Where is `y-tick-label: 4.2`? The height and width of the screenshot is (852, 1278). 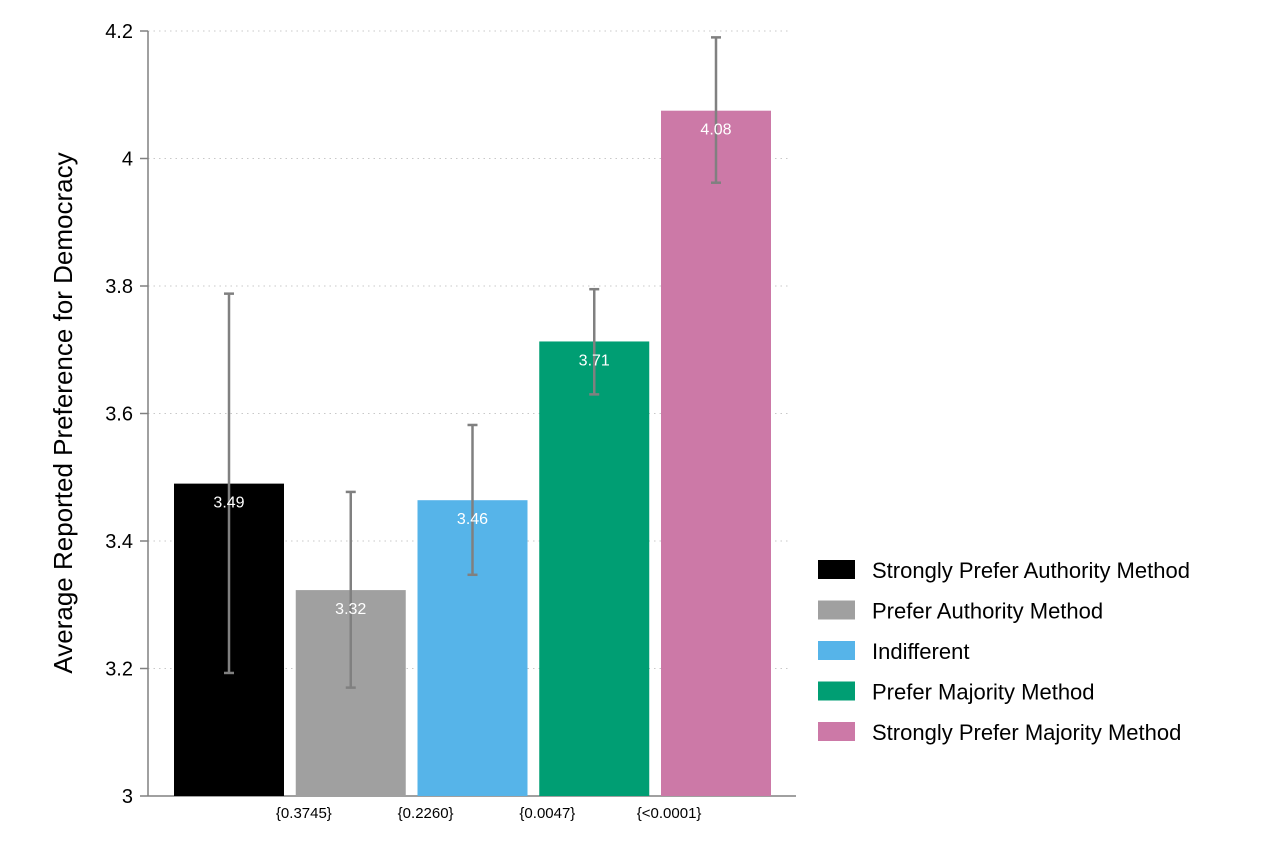
y-tick-label: 4.2 is located at coordinates (119, 32).